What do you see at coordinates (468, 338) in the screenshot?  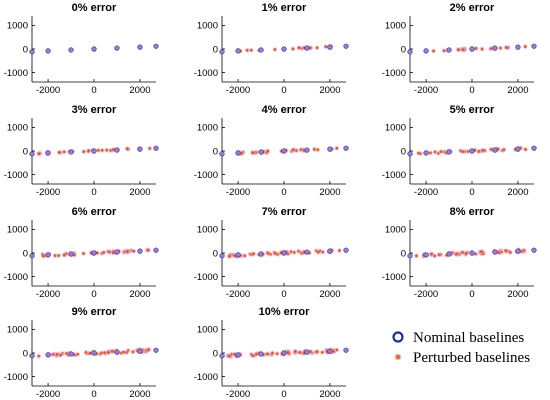 I see `legend-nominal-label: Nominal baselines` at bounding box center [468, 338].